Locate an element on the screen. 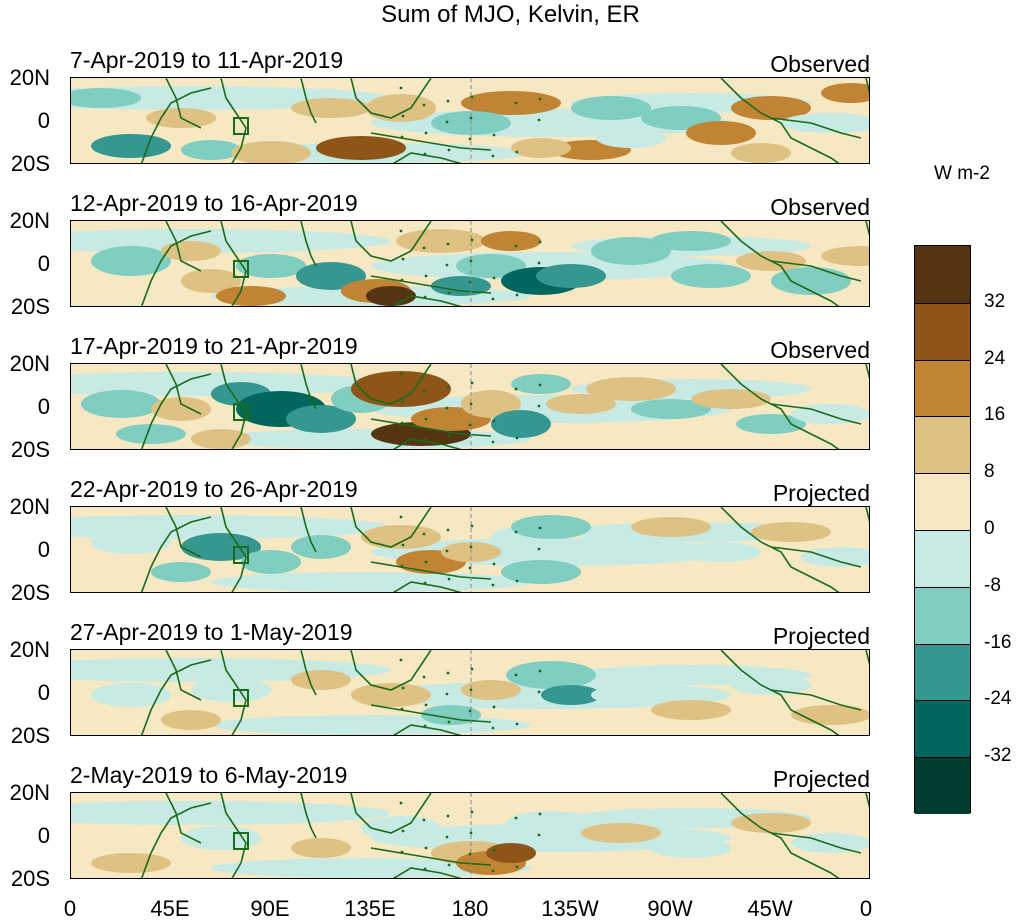  x-tick: 135E is located at coordinates (370, 908).